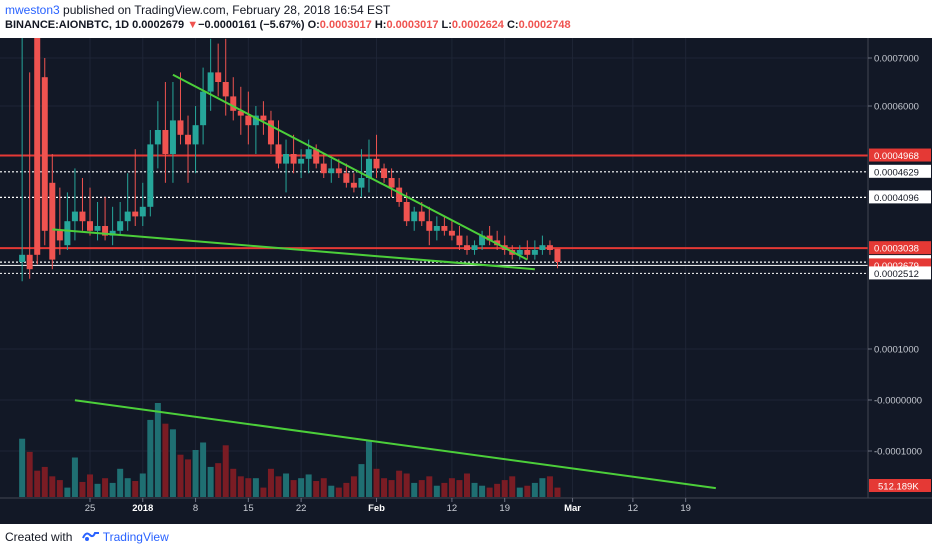 This screenshot has width=932, height=550. What do you see at coordinates (477, 25) in the screenshot?
I see `low-value: 0.0002624` at bounding box center [477, 25].